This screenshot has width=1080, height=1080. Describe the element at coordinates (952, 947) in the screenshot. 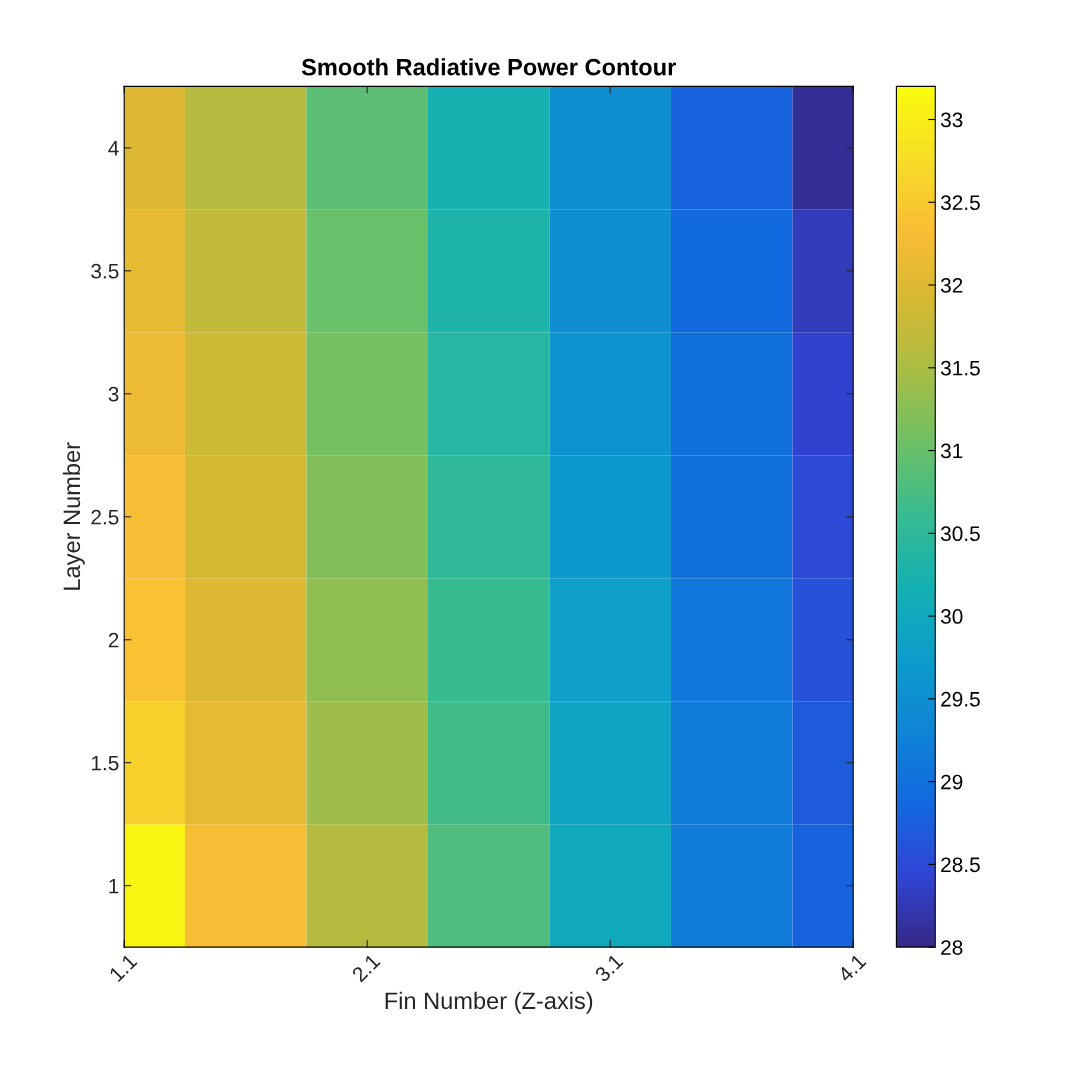

I see `color-bar-label: 28` at that location.